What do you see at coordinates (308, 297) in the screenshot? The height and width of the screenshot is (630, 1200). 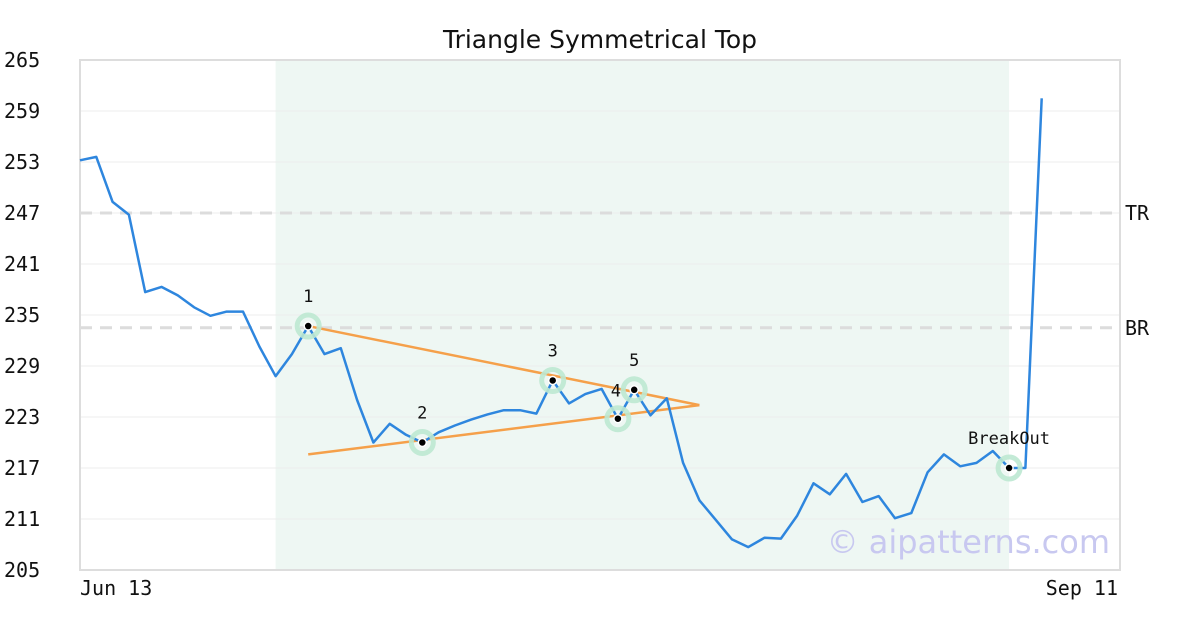 I see `pattern-point-label: 1` at bounding box center [308, 297].